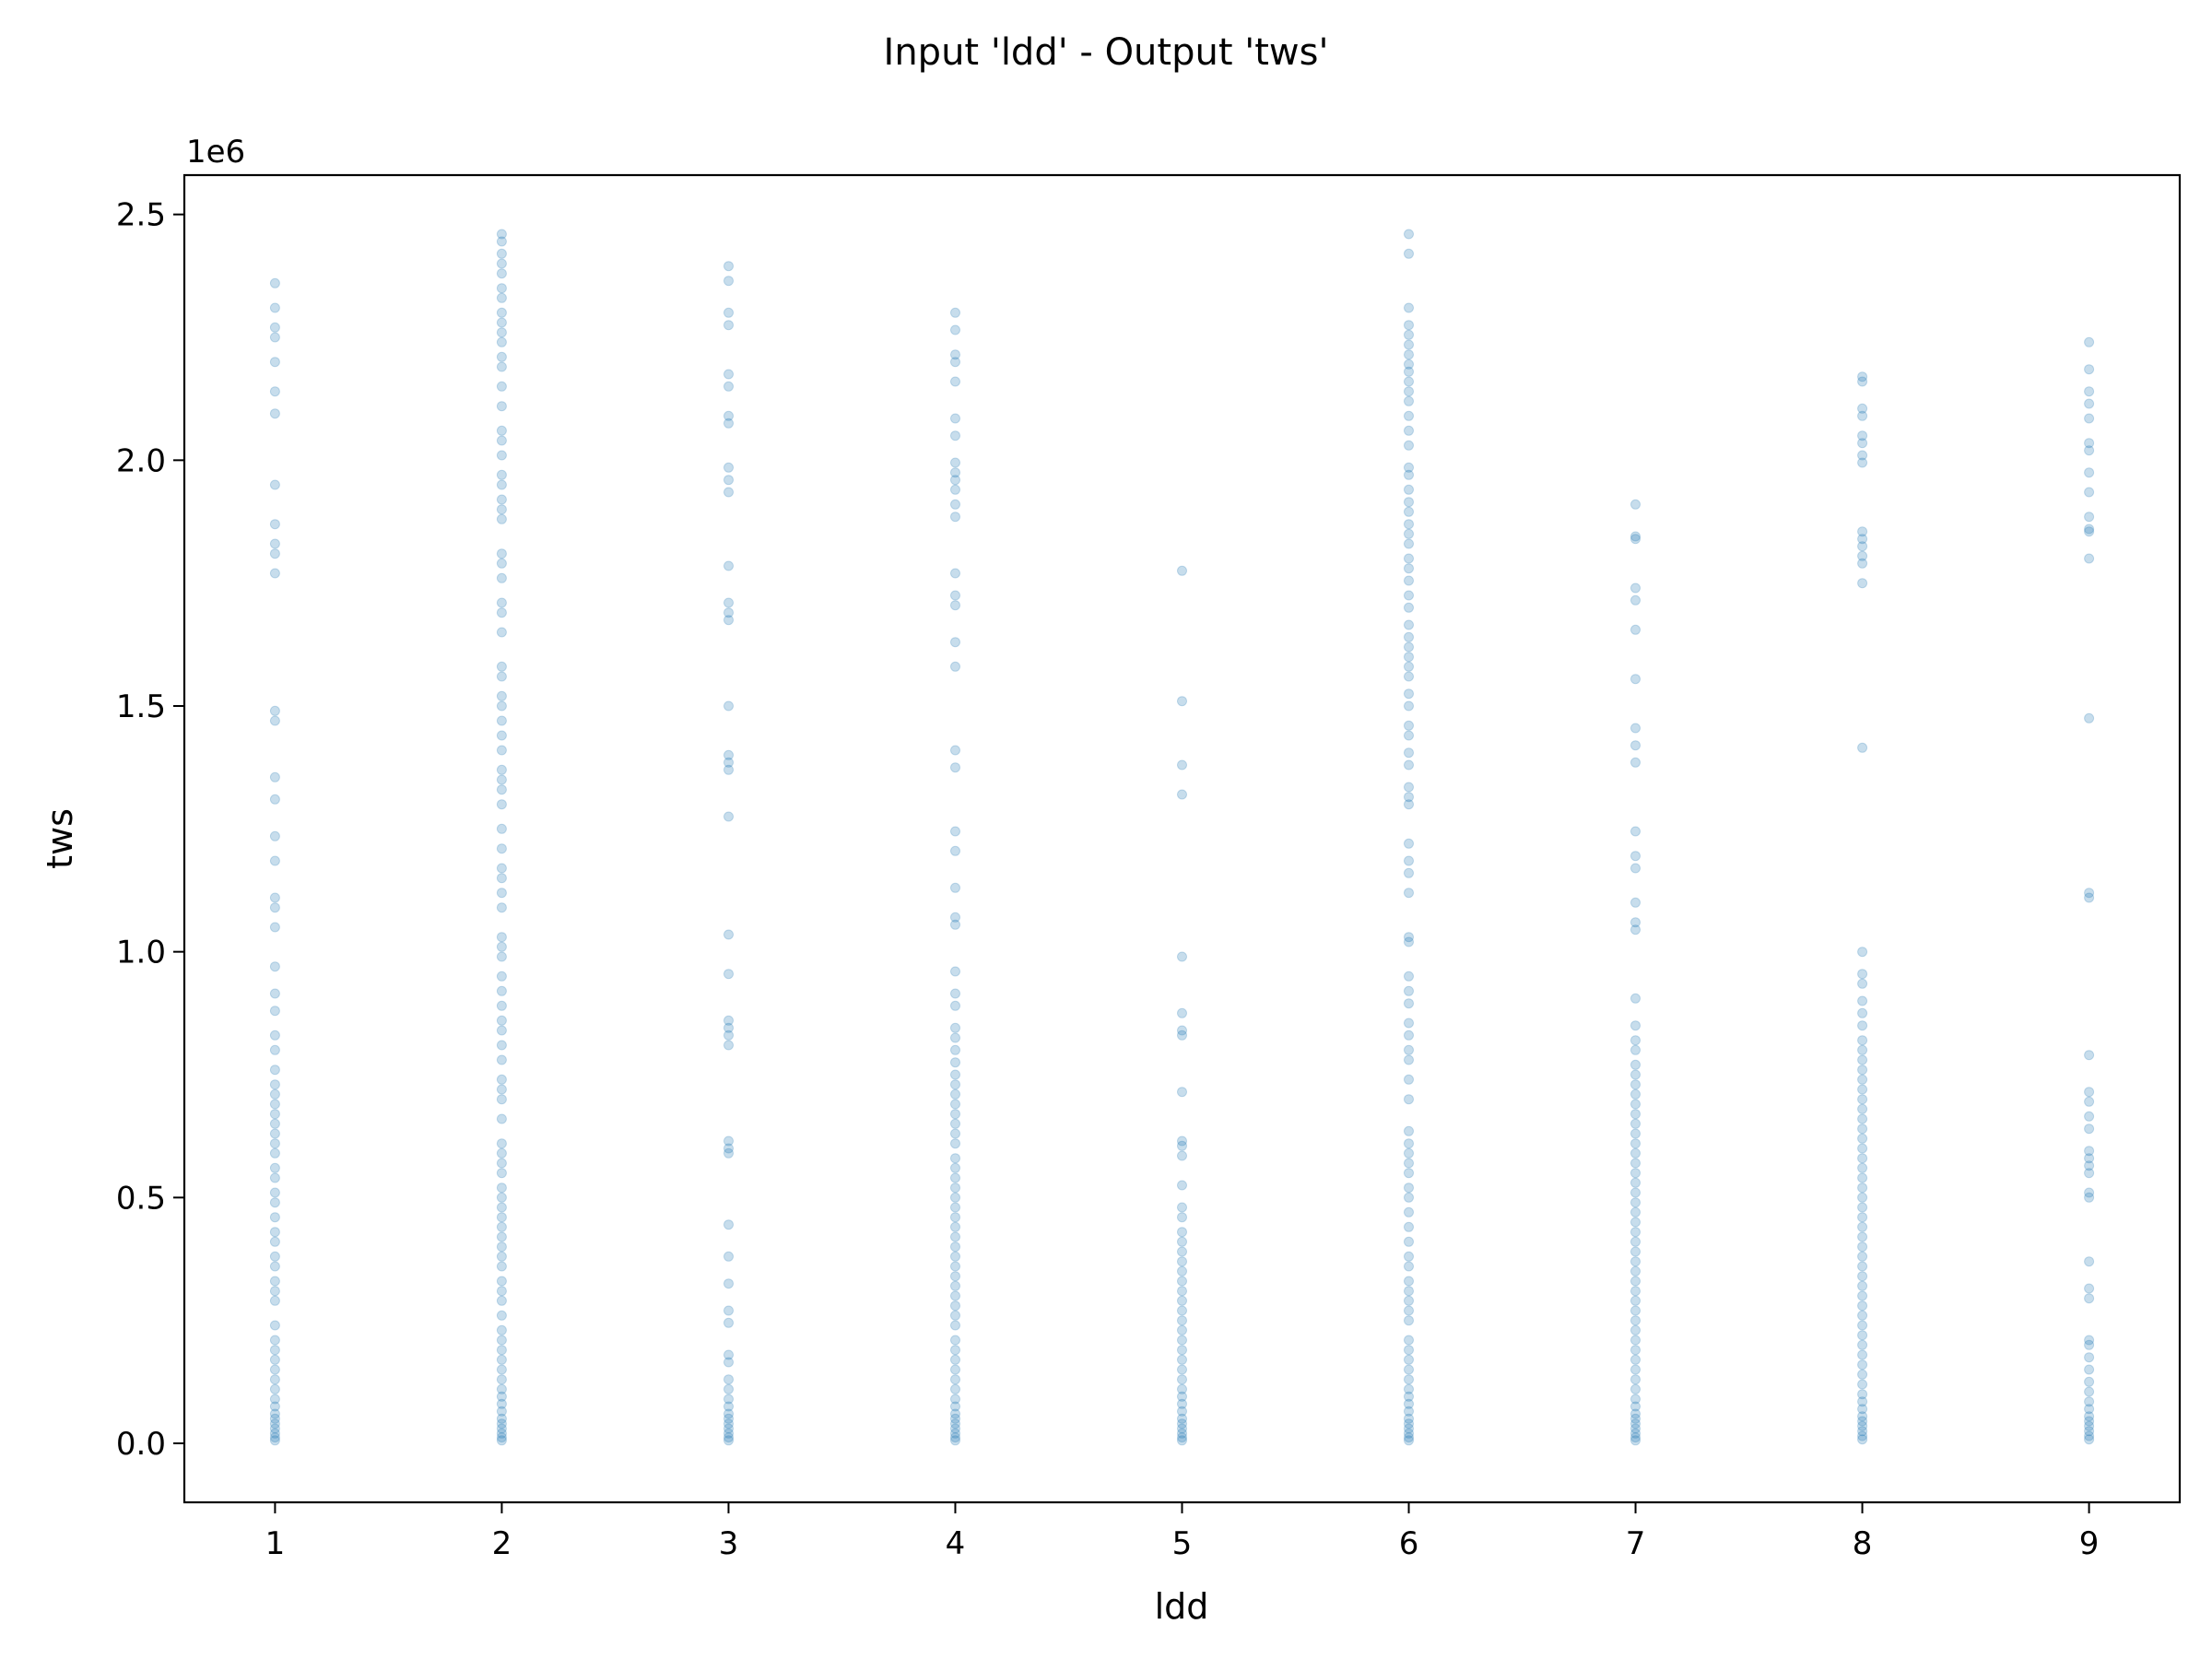  What do you see at coordinates (141, 215) in the screenshot?
I see `y-tick-label: 2.5` at bounding box center [141, 215].